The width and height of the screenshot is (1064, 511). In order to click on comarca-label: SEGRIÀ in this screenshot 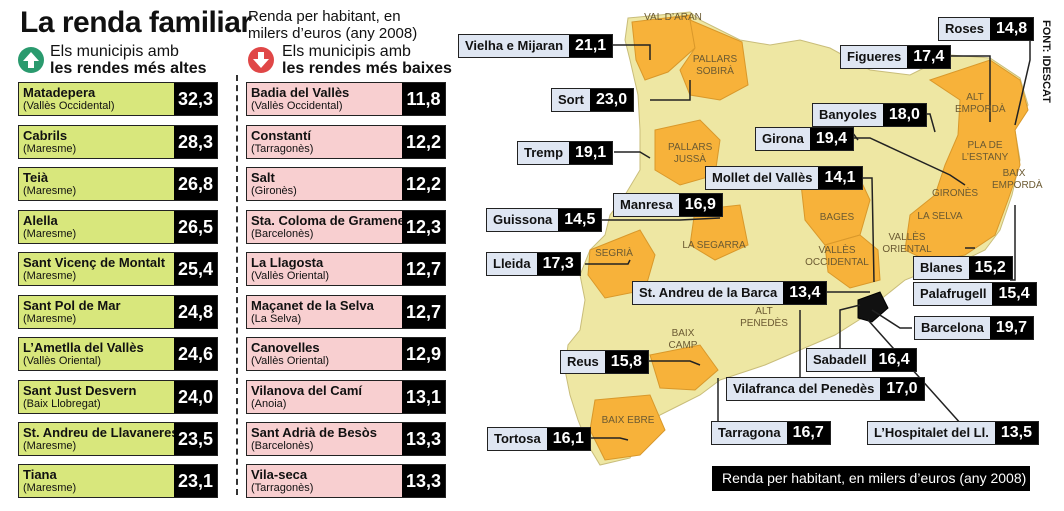, I will do `click(614, 253)`.